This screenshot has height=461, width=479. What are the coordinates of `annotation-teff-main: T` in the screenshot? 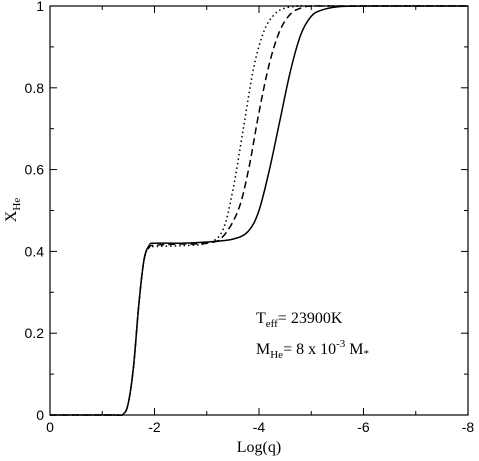 It's located at (261, 318).